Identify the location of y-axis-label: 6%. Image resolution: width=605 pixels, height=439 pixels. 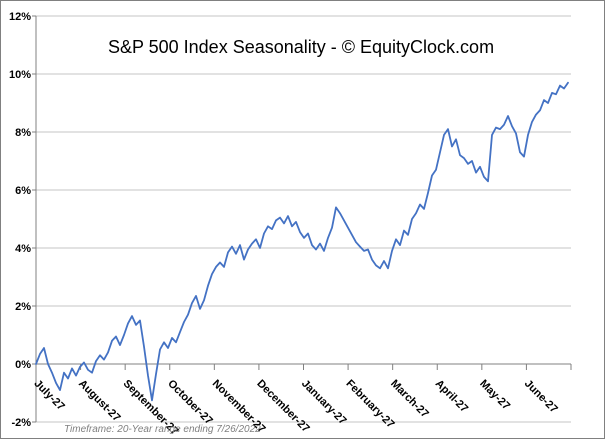
(23, 191).